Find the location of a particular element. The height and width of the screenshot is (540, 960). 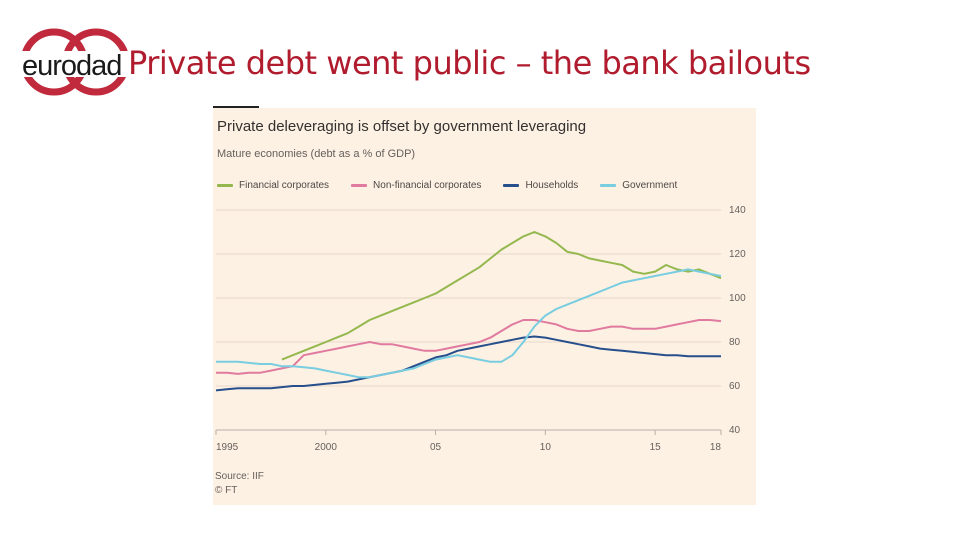

y-tick-label: 140 is located at coordinates (737, 210).